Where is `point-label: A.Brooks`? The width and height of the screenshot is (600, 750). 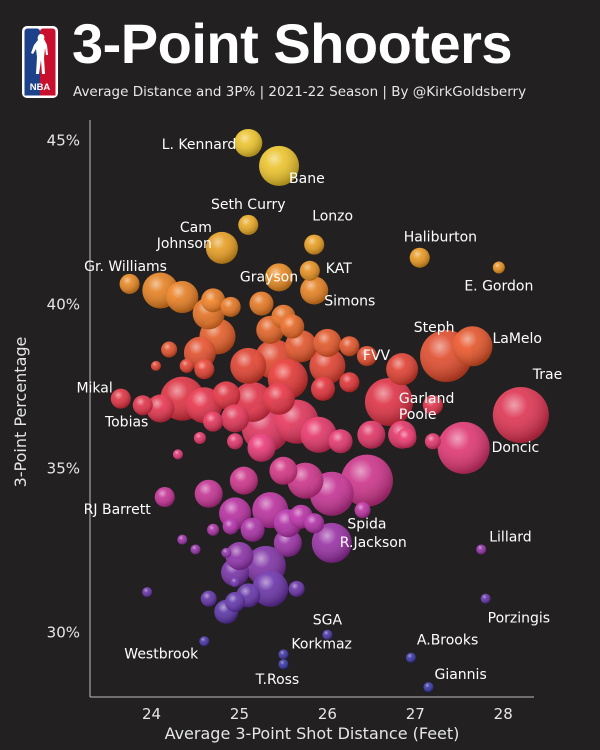
point-label: A.Brooks is located at coordinates (447, 641).